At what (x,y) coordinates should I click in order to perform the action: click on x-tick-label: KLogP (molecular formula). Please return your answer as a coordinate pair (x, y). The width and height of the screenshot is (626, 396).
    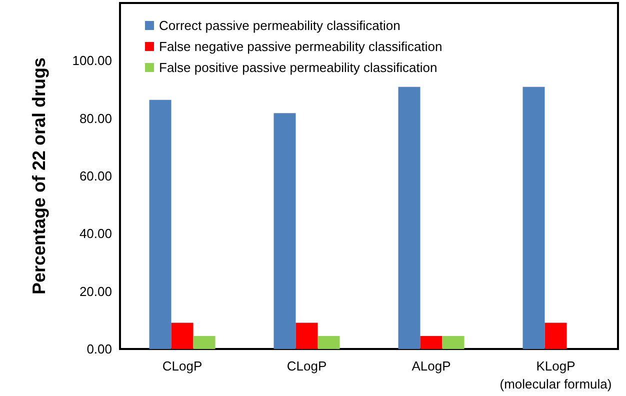
    Looking at the image, I should click on (556, 375).